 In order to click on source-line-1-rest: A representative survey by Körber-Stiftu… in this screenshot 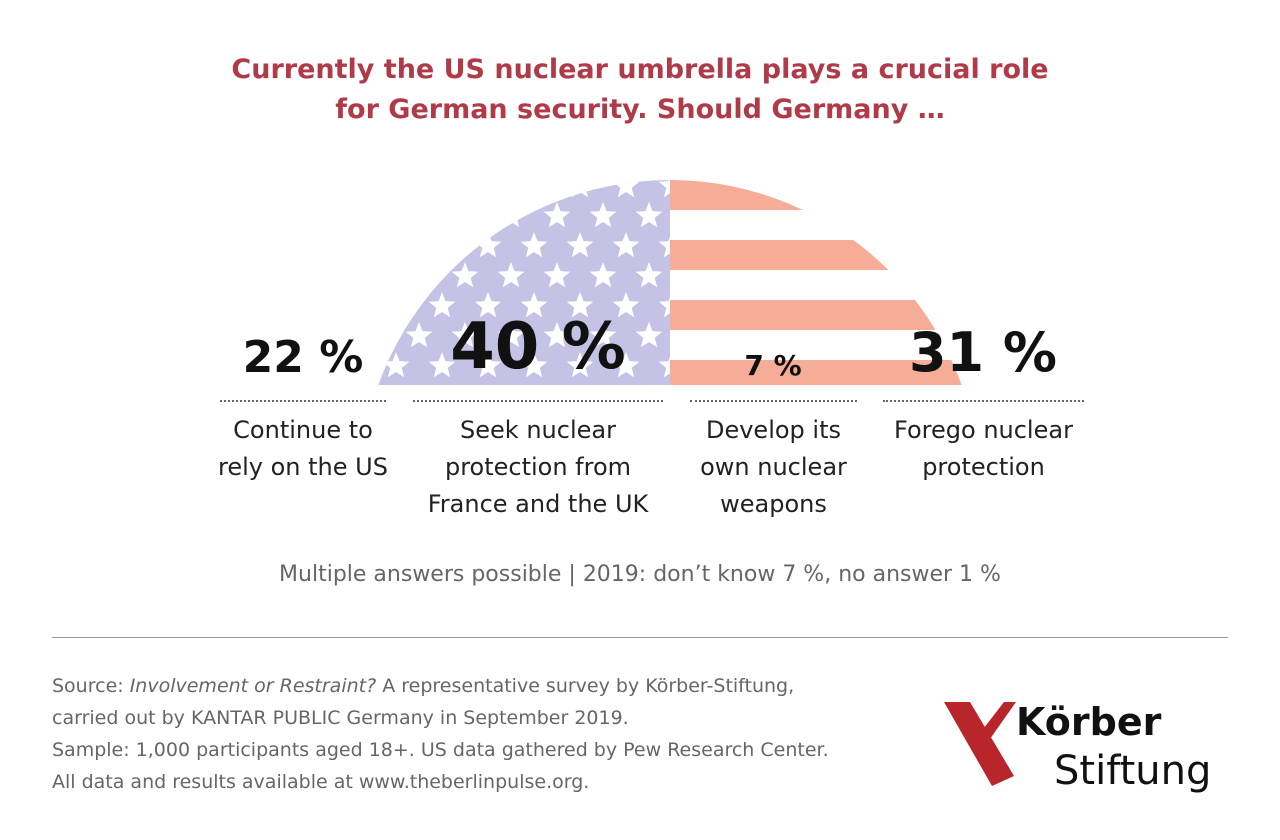, I will do `click(585, 686)`.